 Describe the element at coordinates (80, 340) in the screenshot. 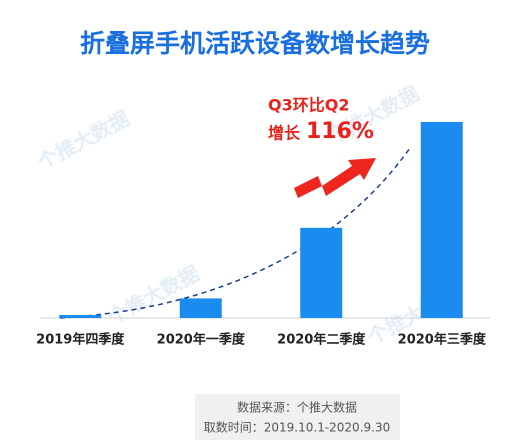

I see `x-tick-label: 2019年四季度` at that location.